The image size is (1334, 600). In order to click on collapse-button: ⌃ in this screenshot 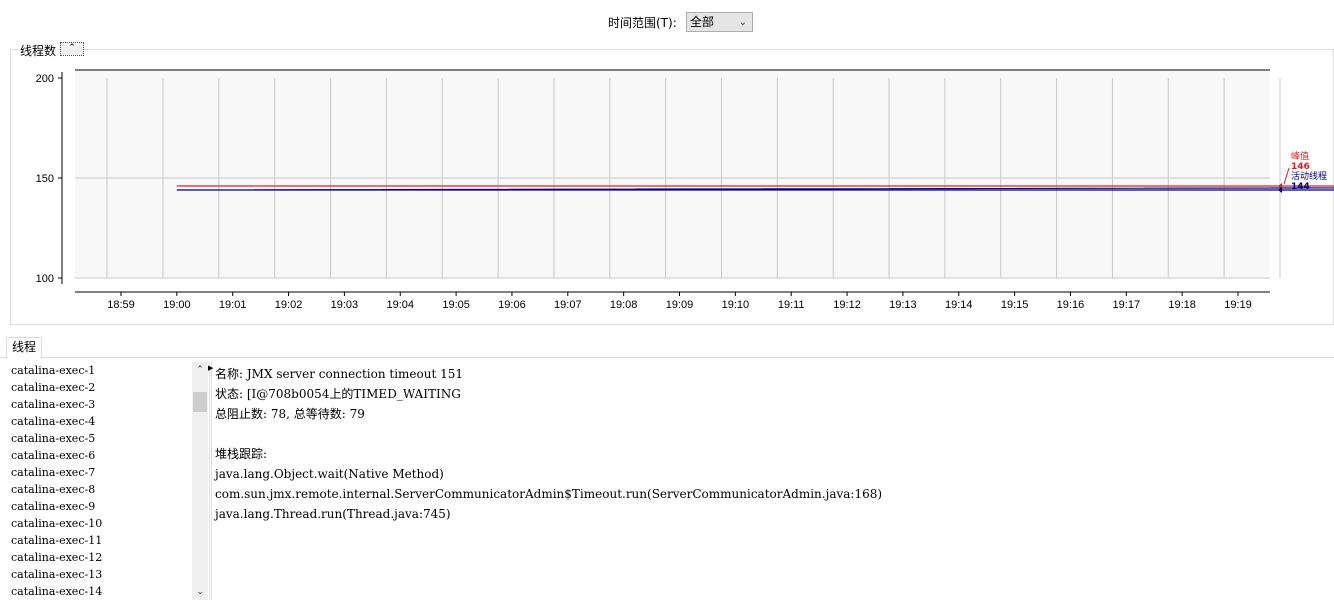, I will do `click(72, 49)`.